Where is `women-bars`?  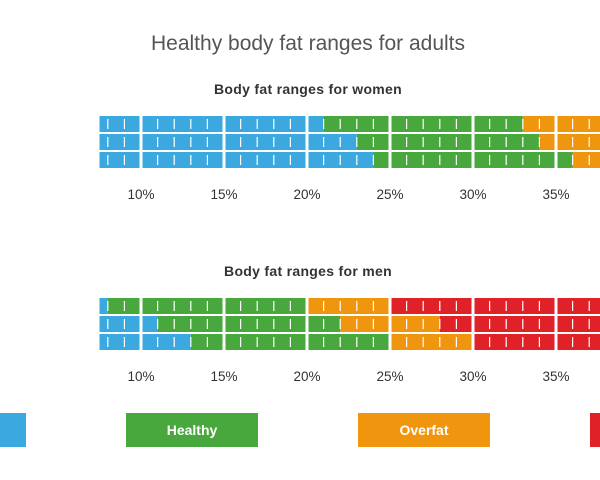
women-bars is located at coordinates (349, 142).